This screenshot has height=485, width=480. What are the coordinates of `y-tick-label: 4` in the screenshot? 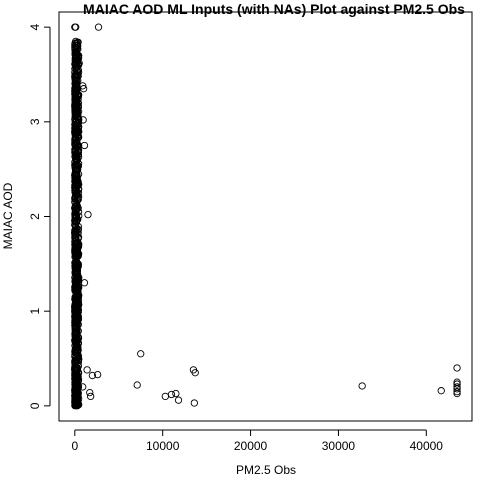 It's located at (35, 26).